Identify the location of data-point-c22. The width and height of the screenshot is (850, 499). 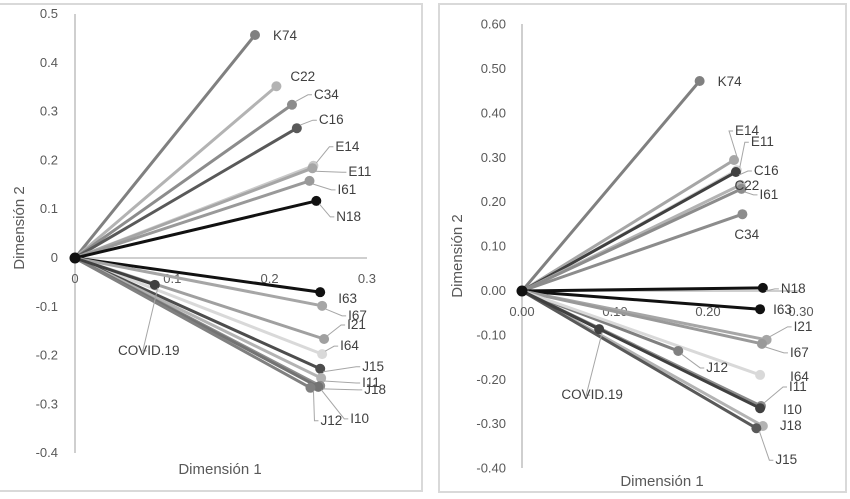
(276, 86).